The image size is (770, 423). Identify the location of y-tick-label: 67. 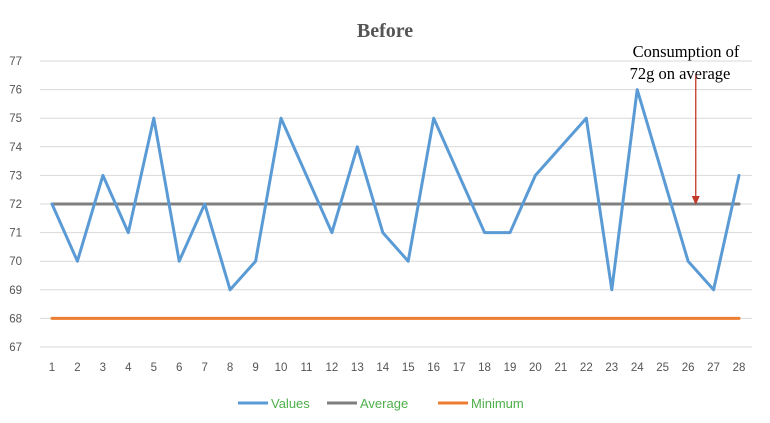
(15, 348).